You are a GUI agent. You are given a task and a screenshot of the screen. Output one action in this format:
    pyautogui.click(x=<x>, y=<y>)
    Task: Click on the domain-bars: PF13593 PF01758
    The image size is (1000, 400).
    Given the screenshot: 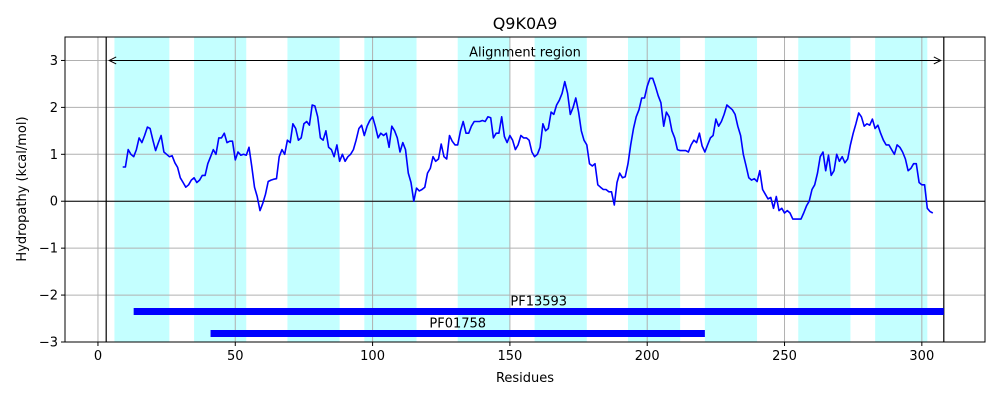 What is the action you would take?
    pyautogui.click(x=538, y=316)
    